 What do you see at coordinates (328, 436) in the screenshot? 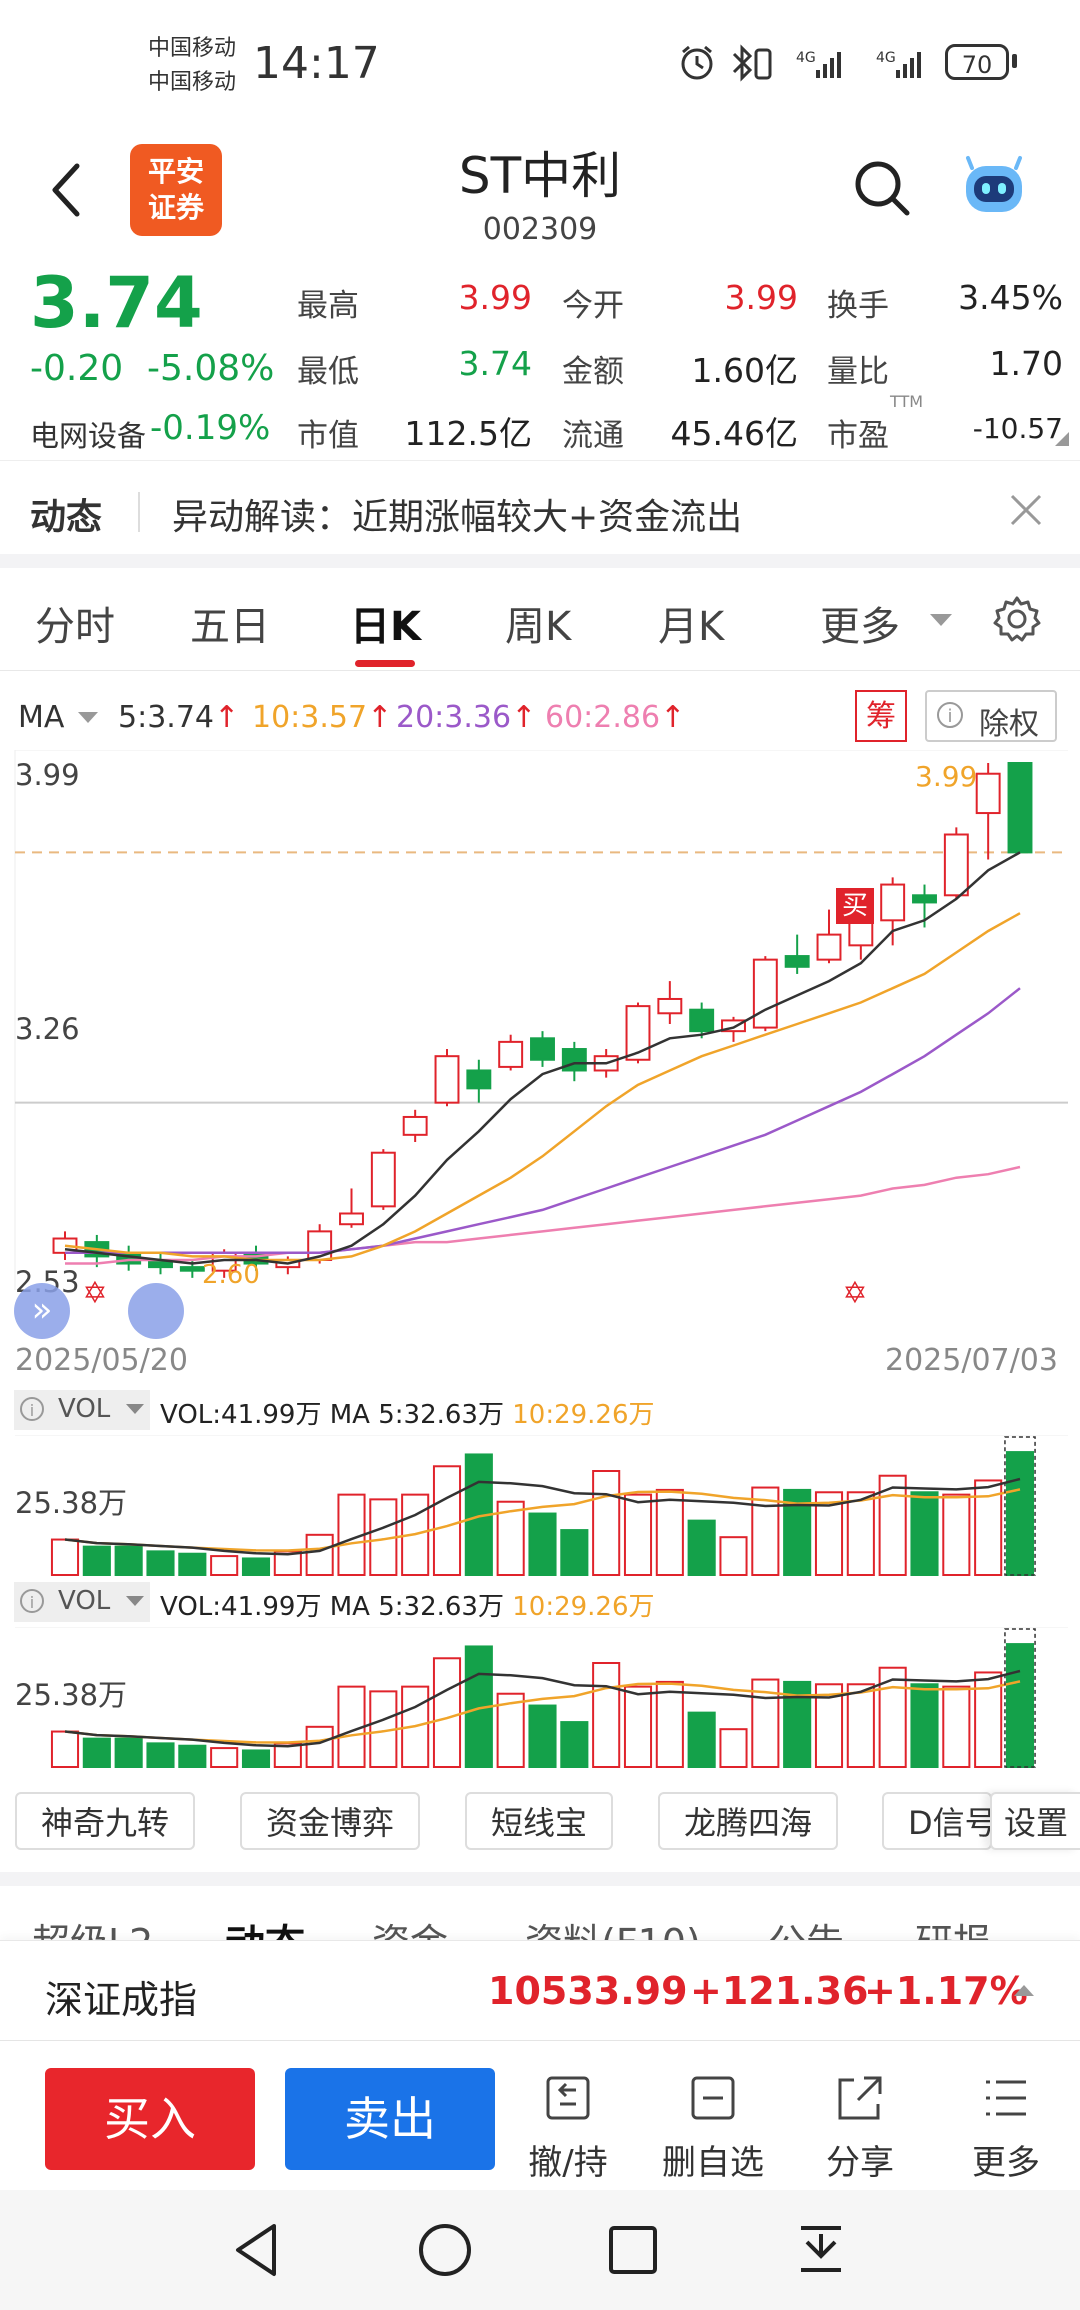
I see `label-market-cap: 市值` at bounding box center [328, 436].